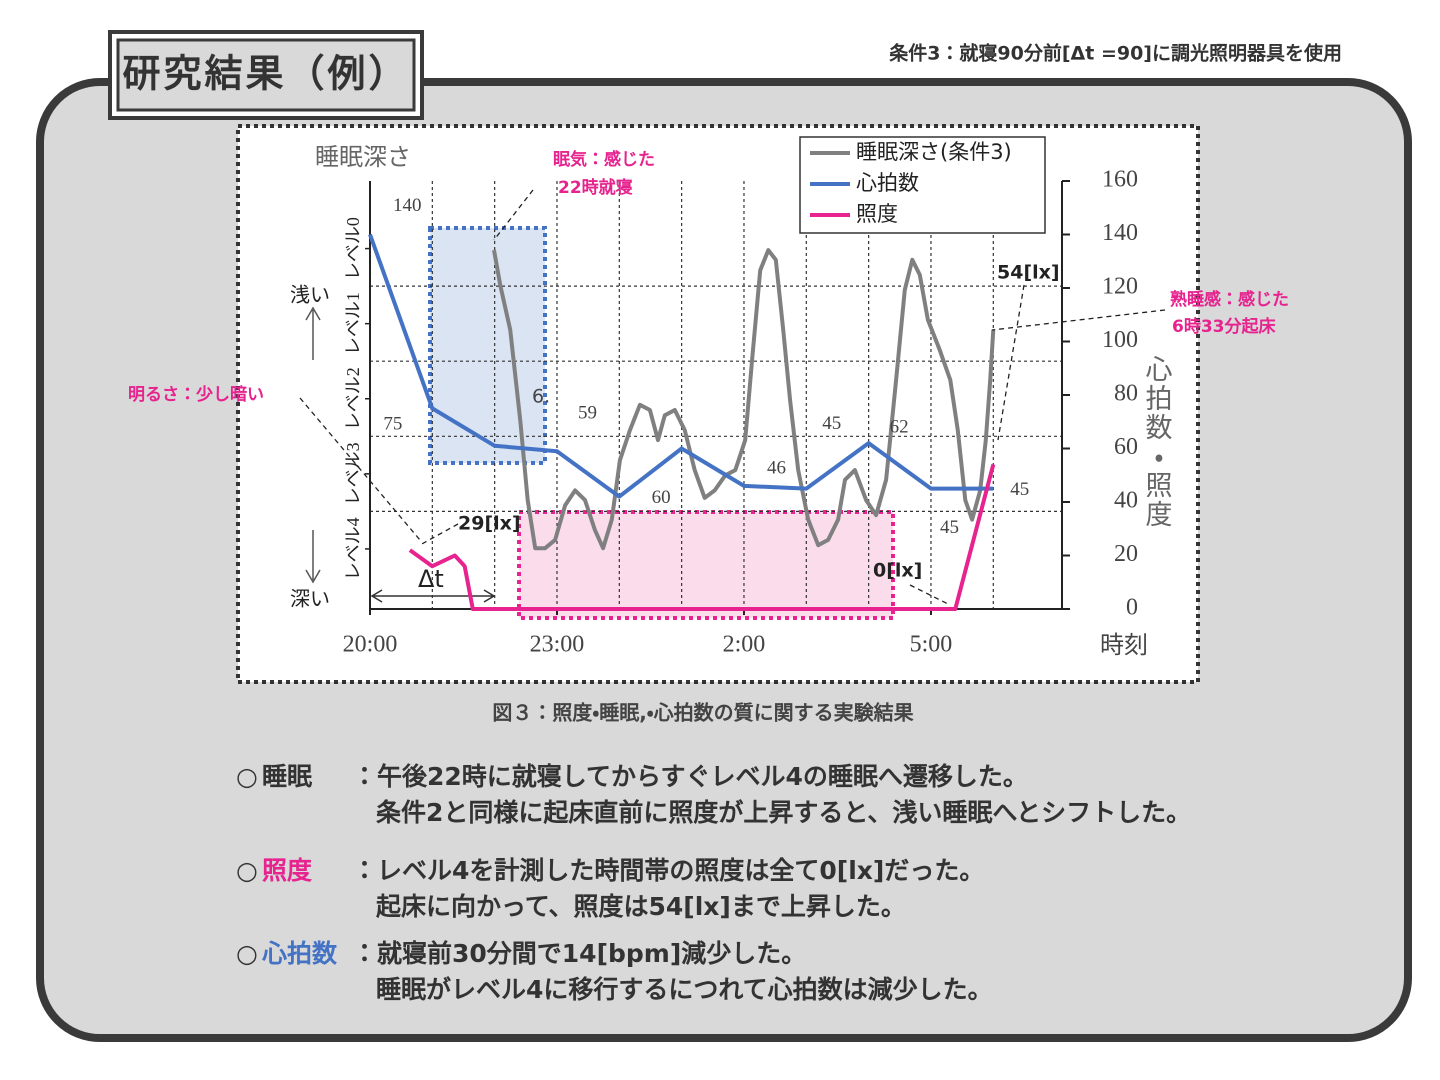 This screenshot has height=1080, width=1440. I want to click on value-label: 59, so click(587, 413).